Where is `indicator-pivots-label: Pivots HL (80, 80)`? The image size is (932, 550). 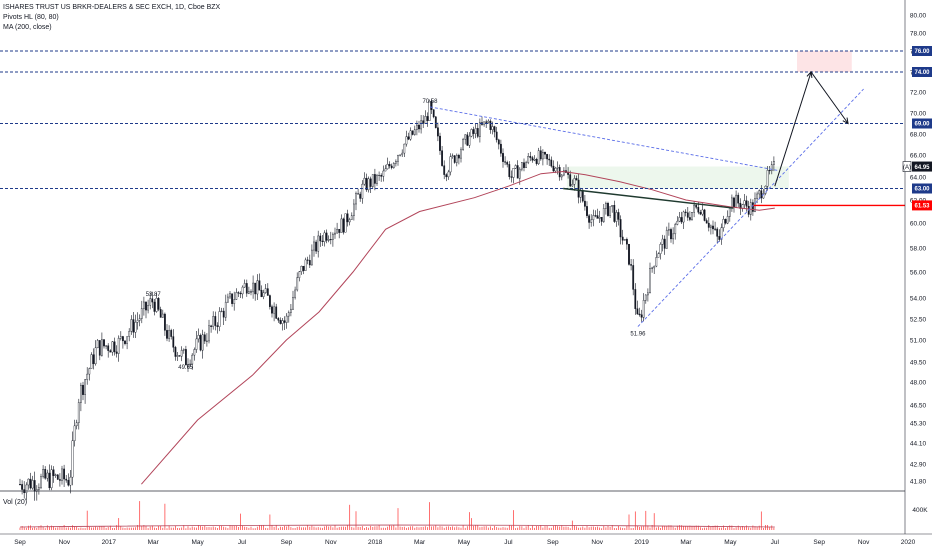 indicator-pivots-label: Pivots HL (80, 80) is located at coordinates (31, 17).